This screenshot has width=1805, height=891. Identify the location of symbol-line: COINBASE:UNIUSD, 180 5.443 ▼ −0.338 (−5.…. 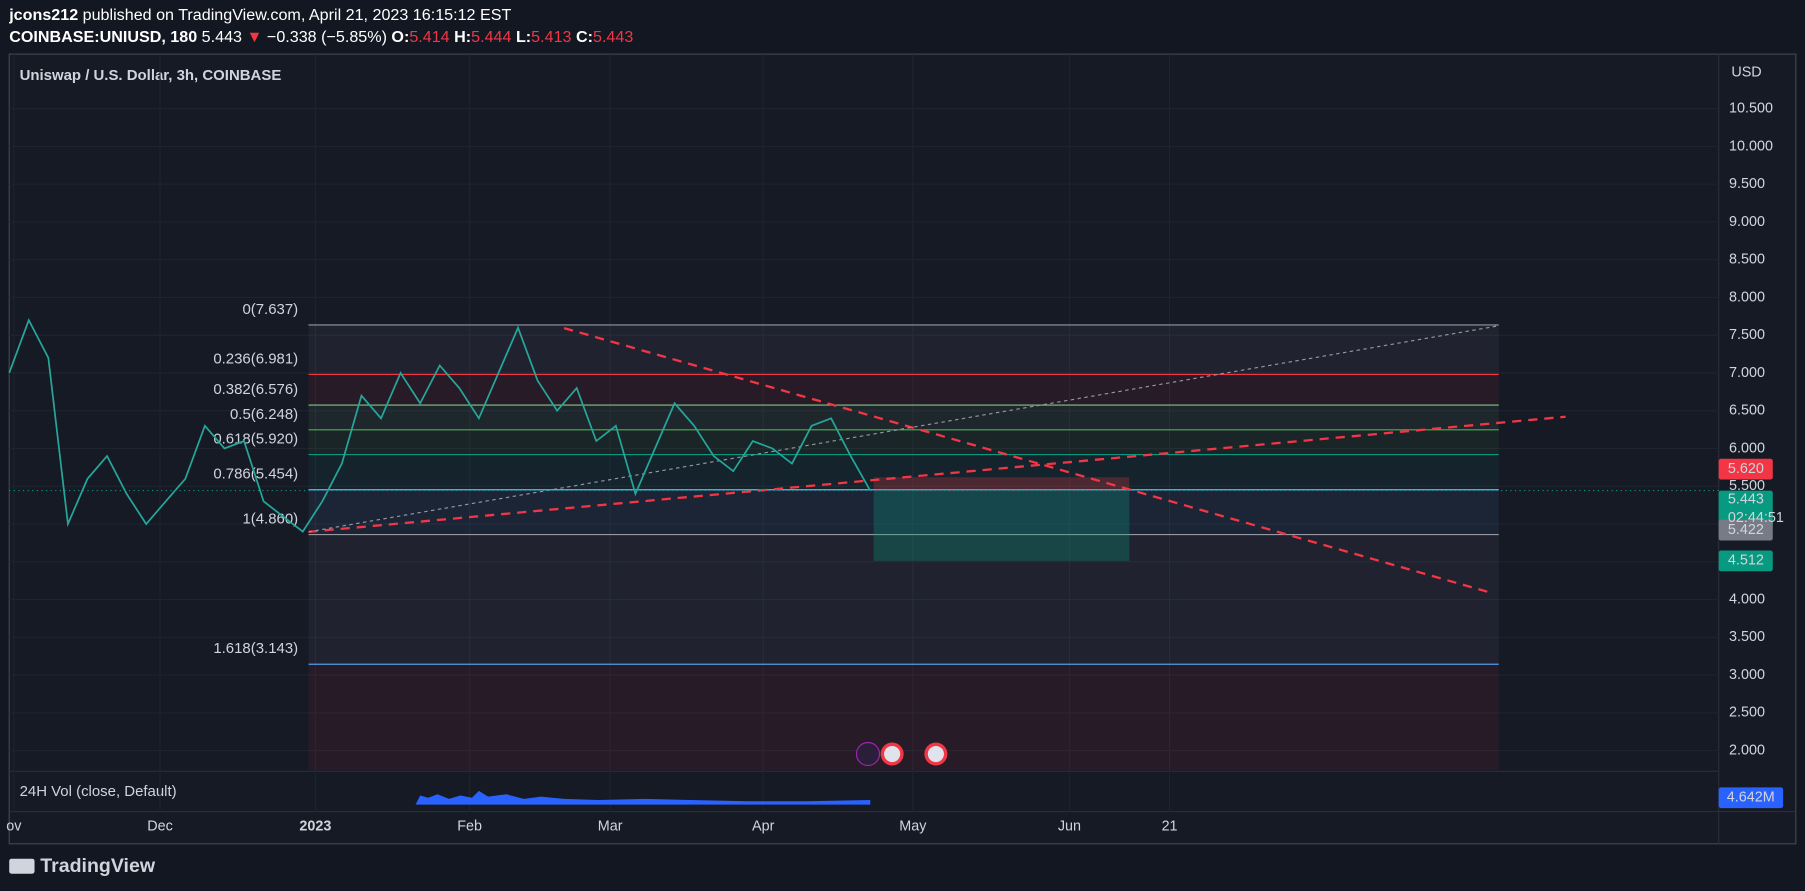
(321, 37).